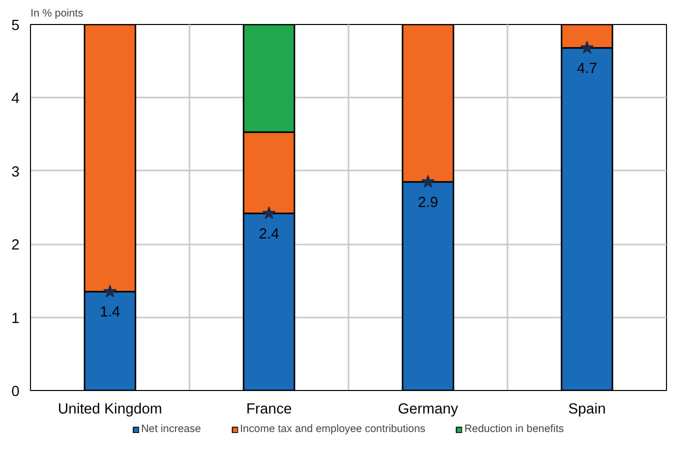 The image size is (681, 474). What do you see at coordinates (57, 14) in the screenshot?
I see `y-axis-title: In % points` at bounding box center [57, 14].